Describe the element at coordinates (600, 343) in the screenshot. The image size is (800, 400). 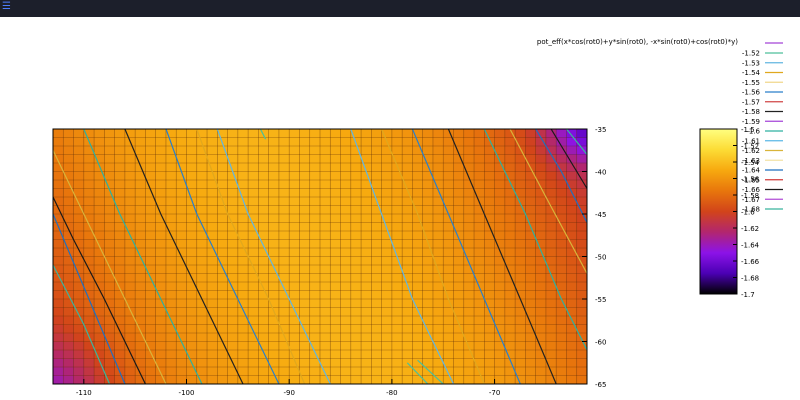
I see `y-tick-label: -60` at that location.